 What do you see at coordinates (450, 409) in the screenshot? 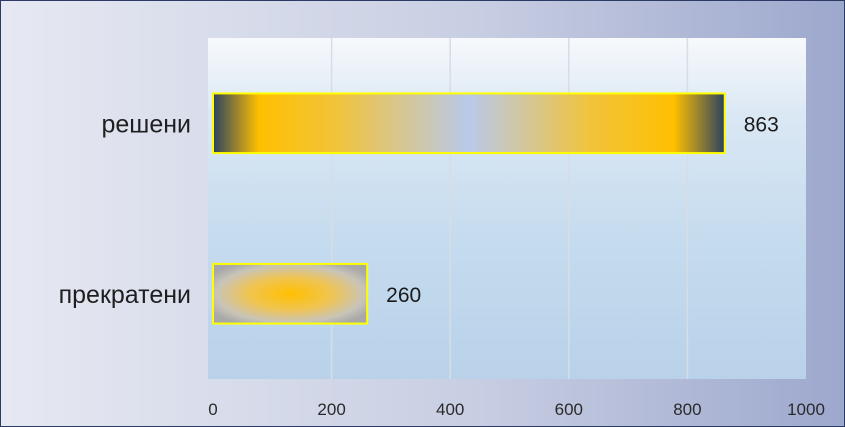
I see `x-tick-label: 400` at bounding box center [450, 409].